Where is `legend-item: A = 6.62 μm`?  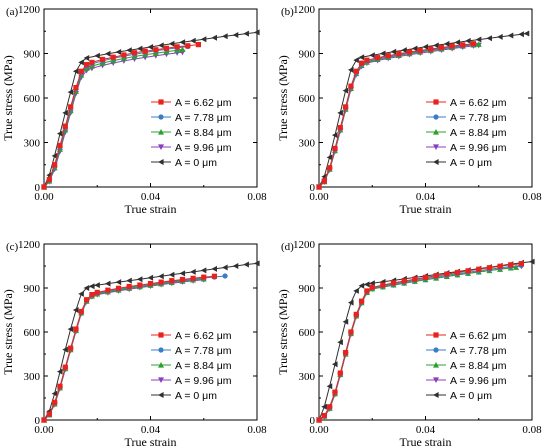
legend-item: A = 6.62 μm is located at coordinates (191, 103).